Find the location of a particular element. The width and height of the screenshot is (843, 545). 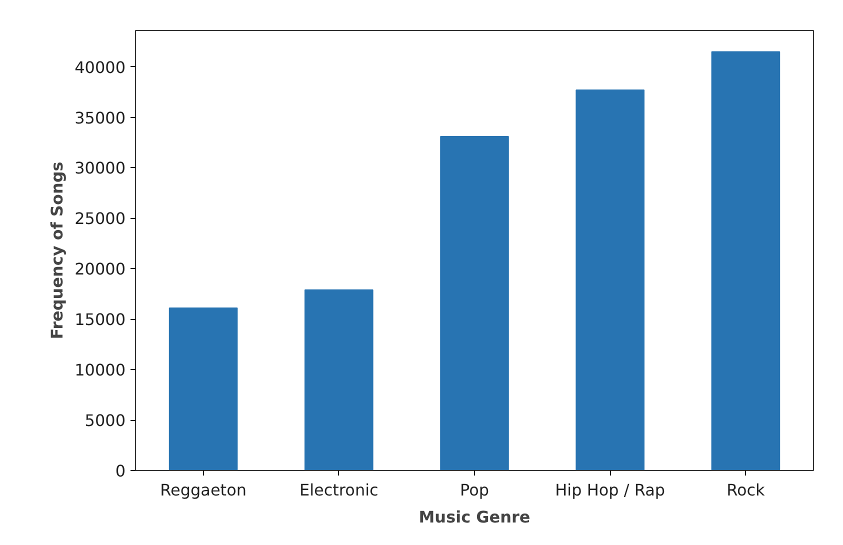

y-tick-label: 25000 is located at coordinates (100, 218).